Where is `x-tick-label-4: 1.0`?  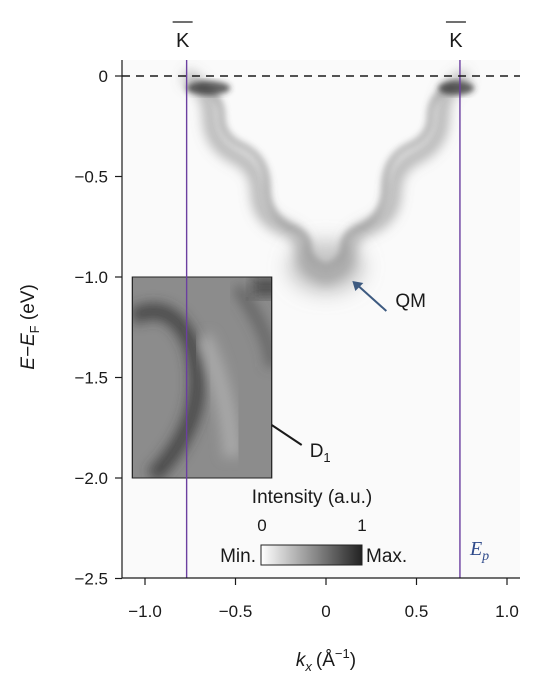
x-tick-label-4: 1.0 is located at coordinates (507, 611).